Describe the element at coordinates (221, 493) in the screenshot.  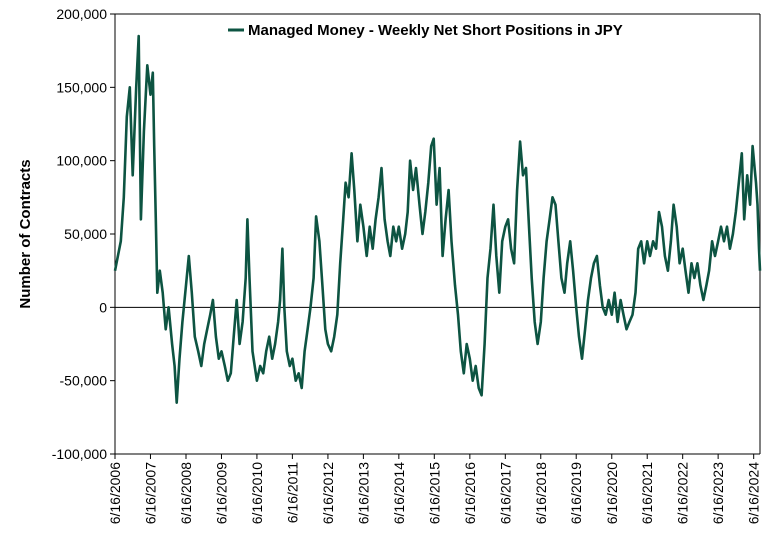
I see `x-tick-label: 6/16/2009` at that location.